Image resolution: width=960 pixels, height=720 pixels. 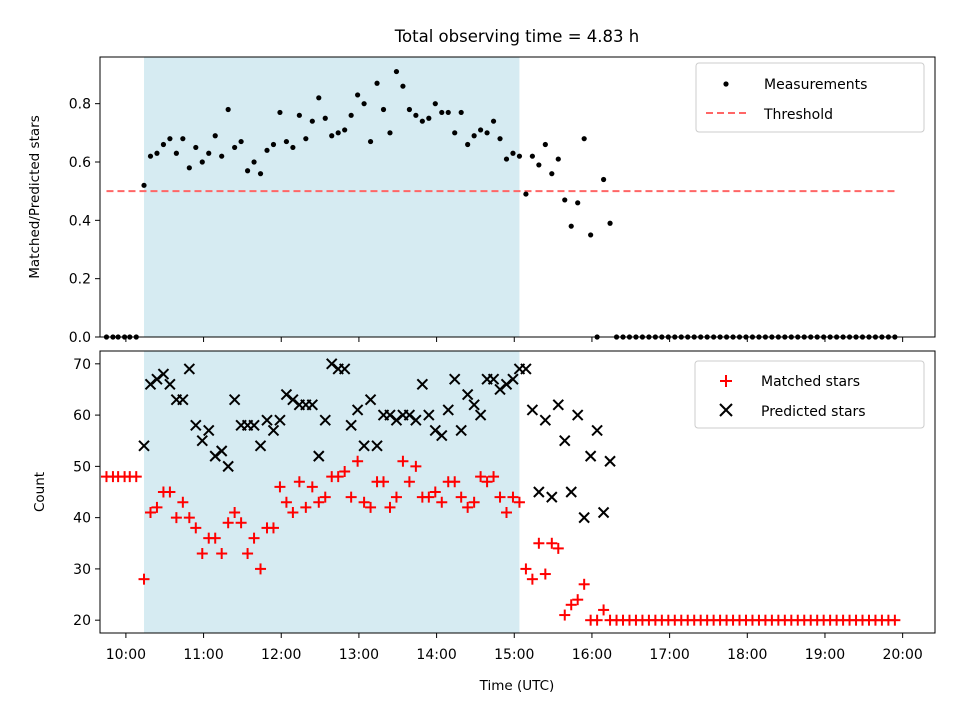 What do you see at coordinates (813, 412) in the screenshot?
I see `legend-predicted-label: Predicted stars` at bounding box center [813, 412].